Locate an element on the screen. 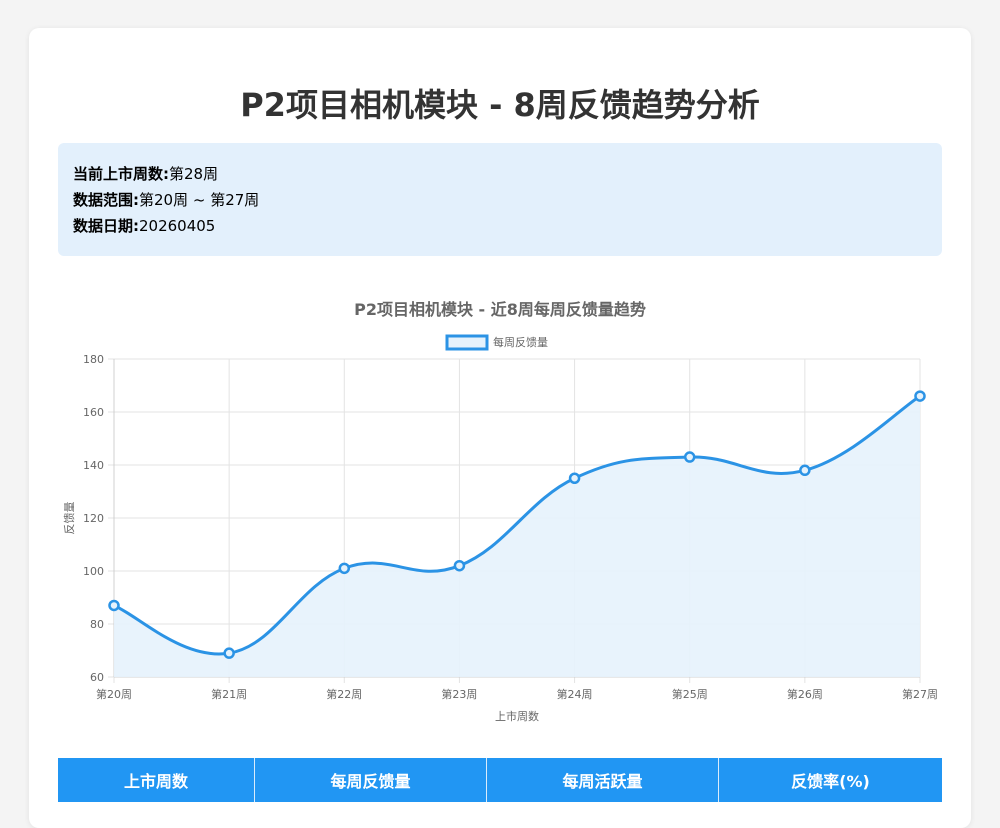 Image resolution: width=1000 pixels, height=828 pixels. x-tick-label: 第25周 is located at coordinates (690, 694).